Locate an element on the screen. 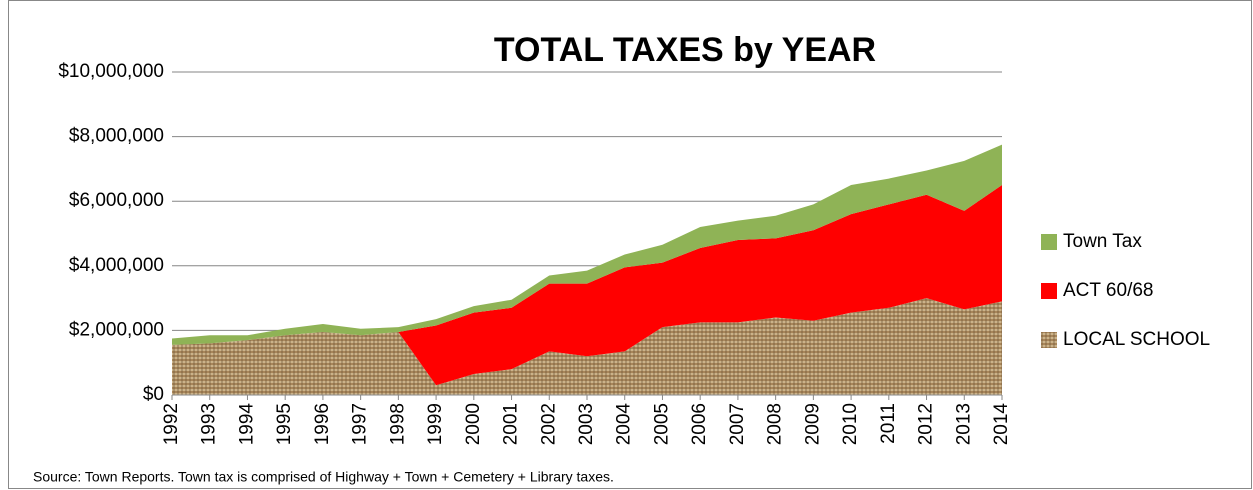 The image size is (1253, 490). x-tick-label: 1997 is located at coordinates (360, 424).